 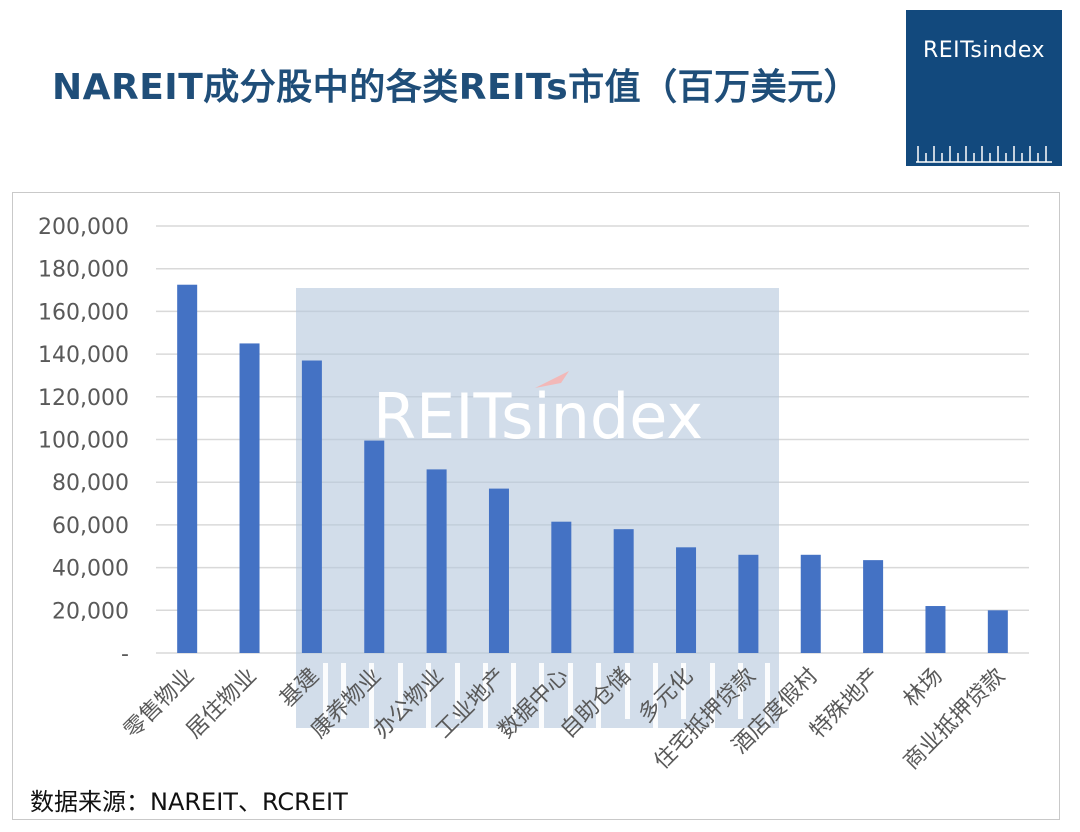 What do you see at coordinates (83, 355) in the screenshot?
I see `y-tick-label: 140,000` at bounding box center [83, 355].